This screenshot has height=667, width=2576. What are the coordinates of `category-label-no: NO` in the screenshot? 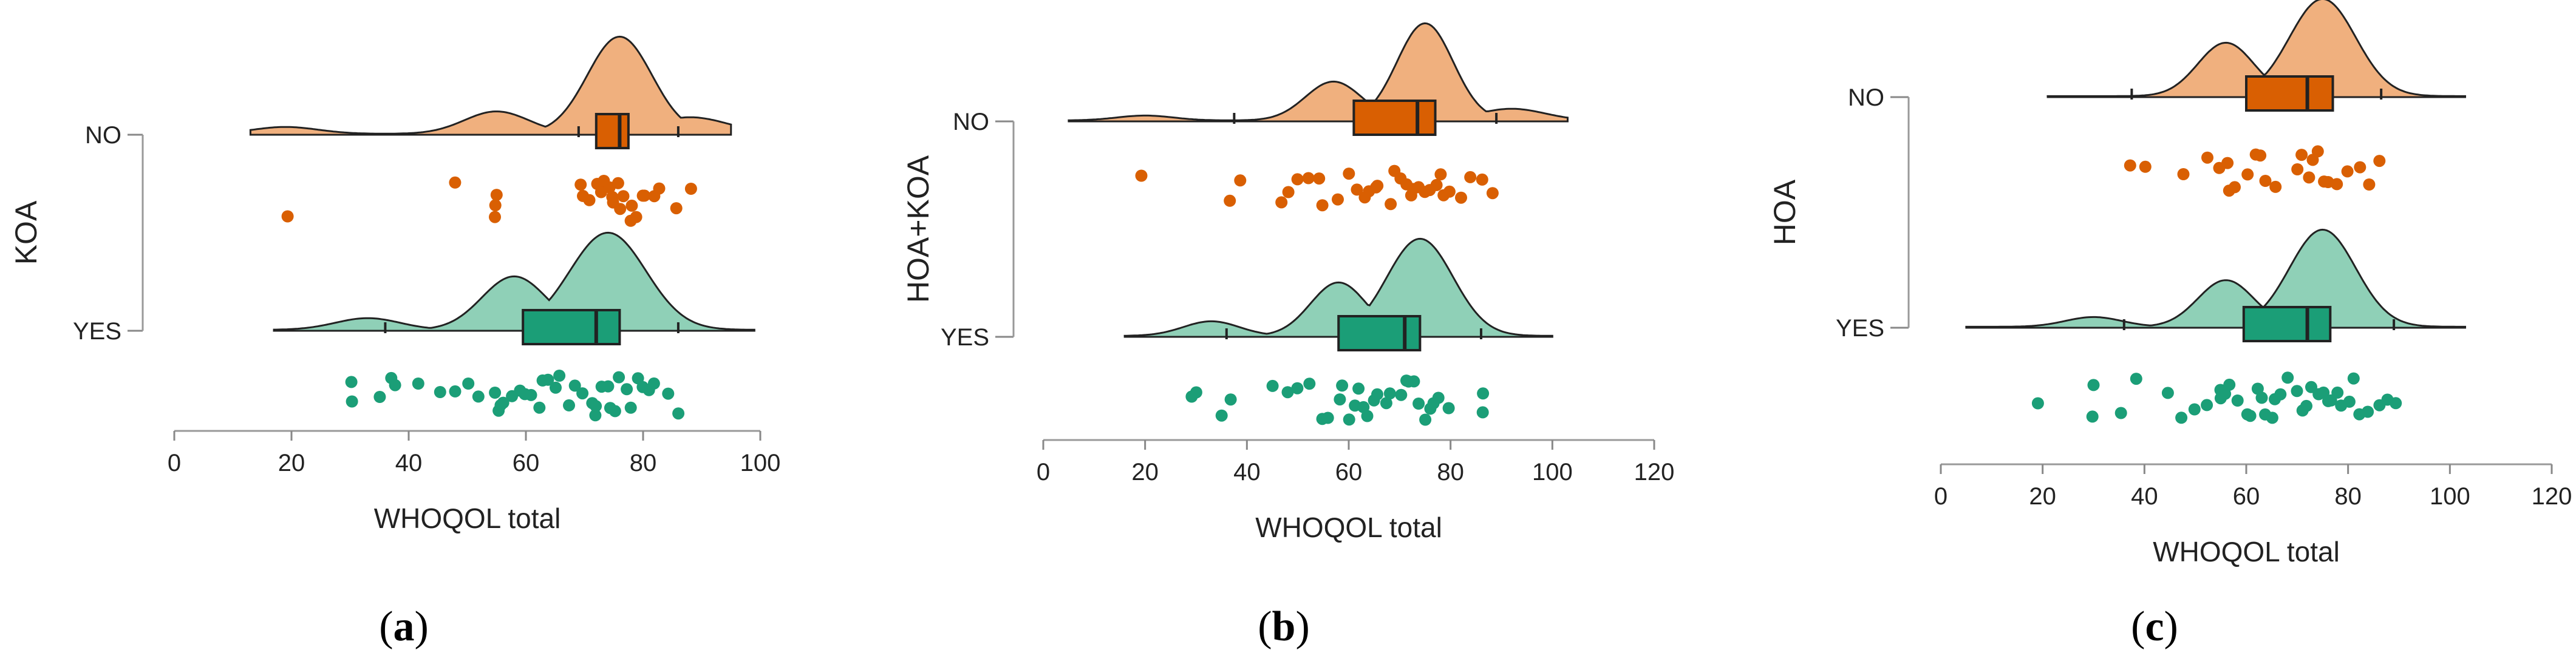 It's located at (971, 122).